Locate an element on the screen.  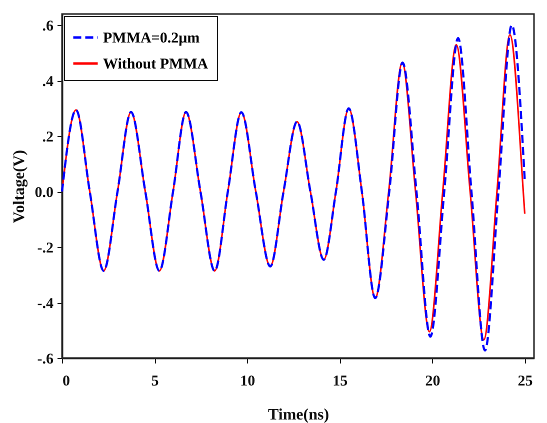
x-axis-title: Time(ns) is located at coordinates (299, 414).